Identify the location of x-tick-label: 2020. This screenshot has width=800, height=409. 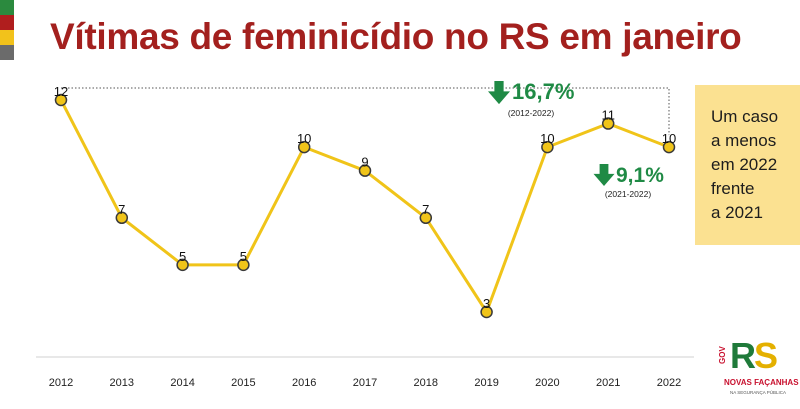
(547, 383).